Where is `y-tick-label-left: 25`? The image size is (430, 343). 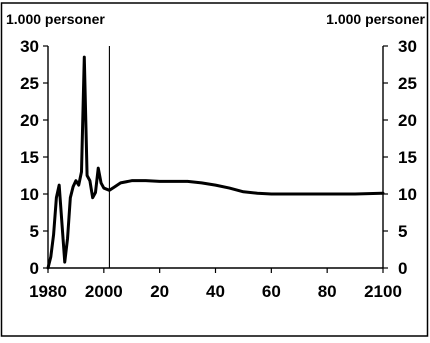
y-tick-label-left: 25 is located at coordinates (29, 83).